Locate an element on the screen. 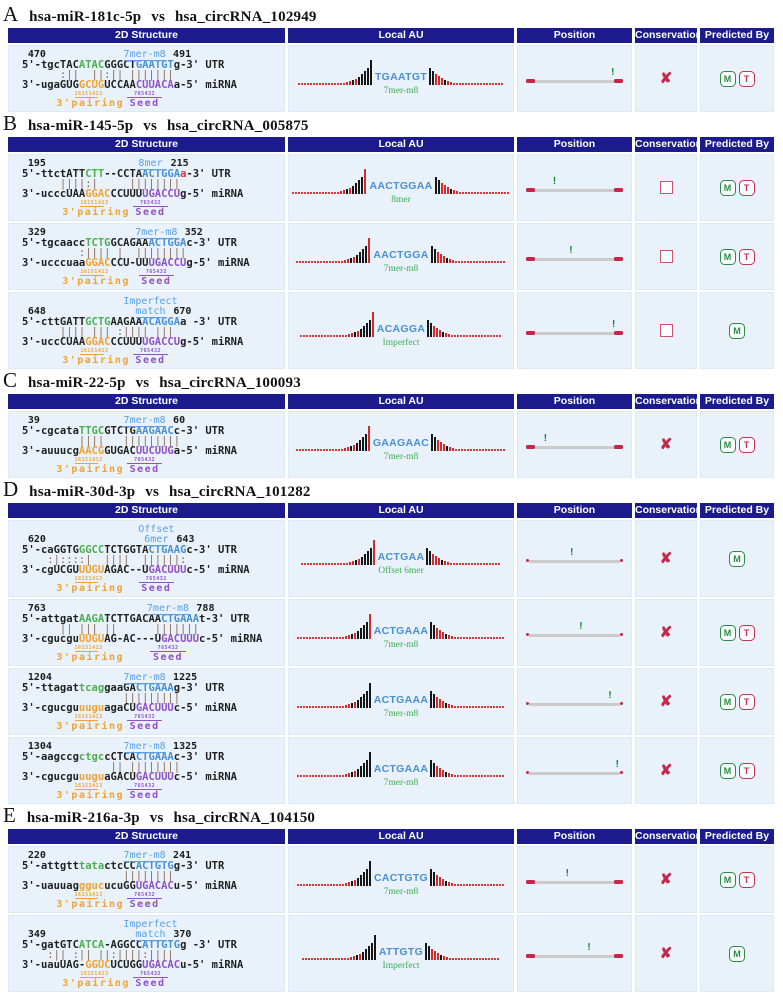 Image resolution: width=783 pixels, height=998 pixels. column-header-position: Position is located at coordinates (574, 35).